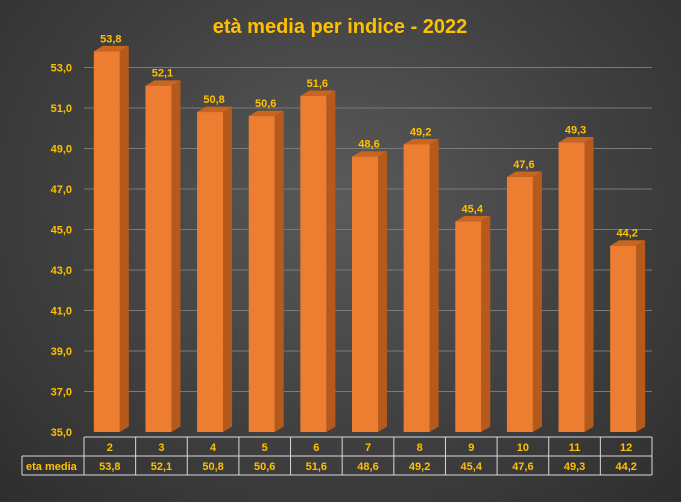  What do you see at coordinates (265, 448) in the screenshot?
I see `category-label: 5` at bounding box center [265, 448].